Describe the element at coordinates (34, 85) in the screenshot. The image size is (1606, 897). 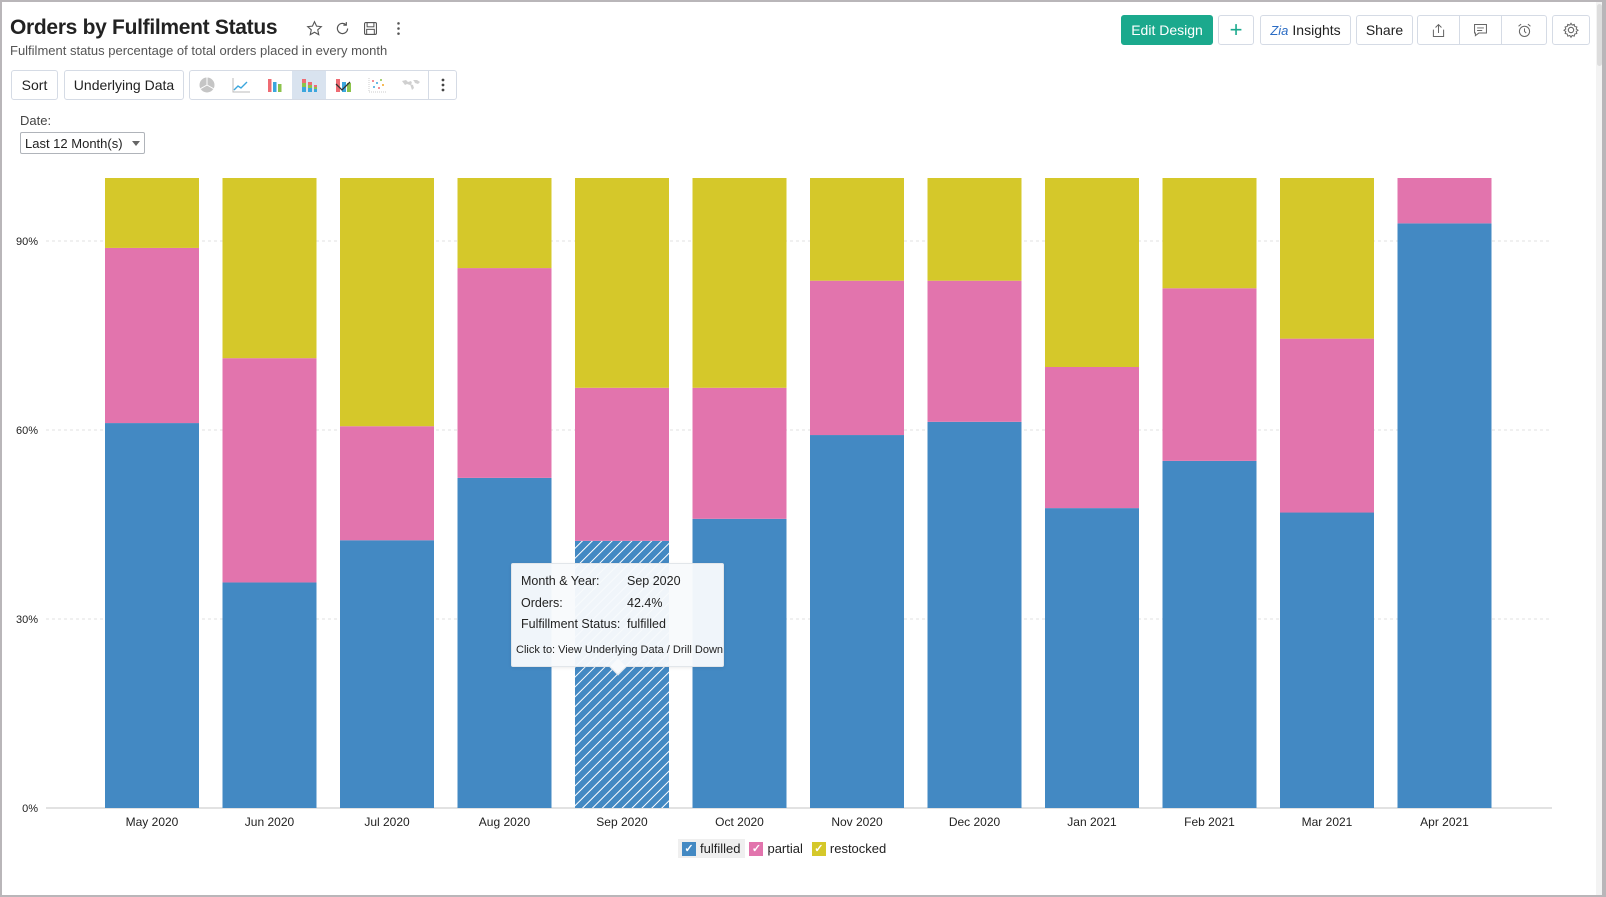
I see `sort-button: Sort` at that location.